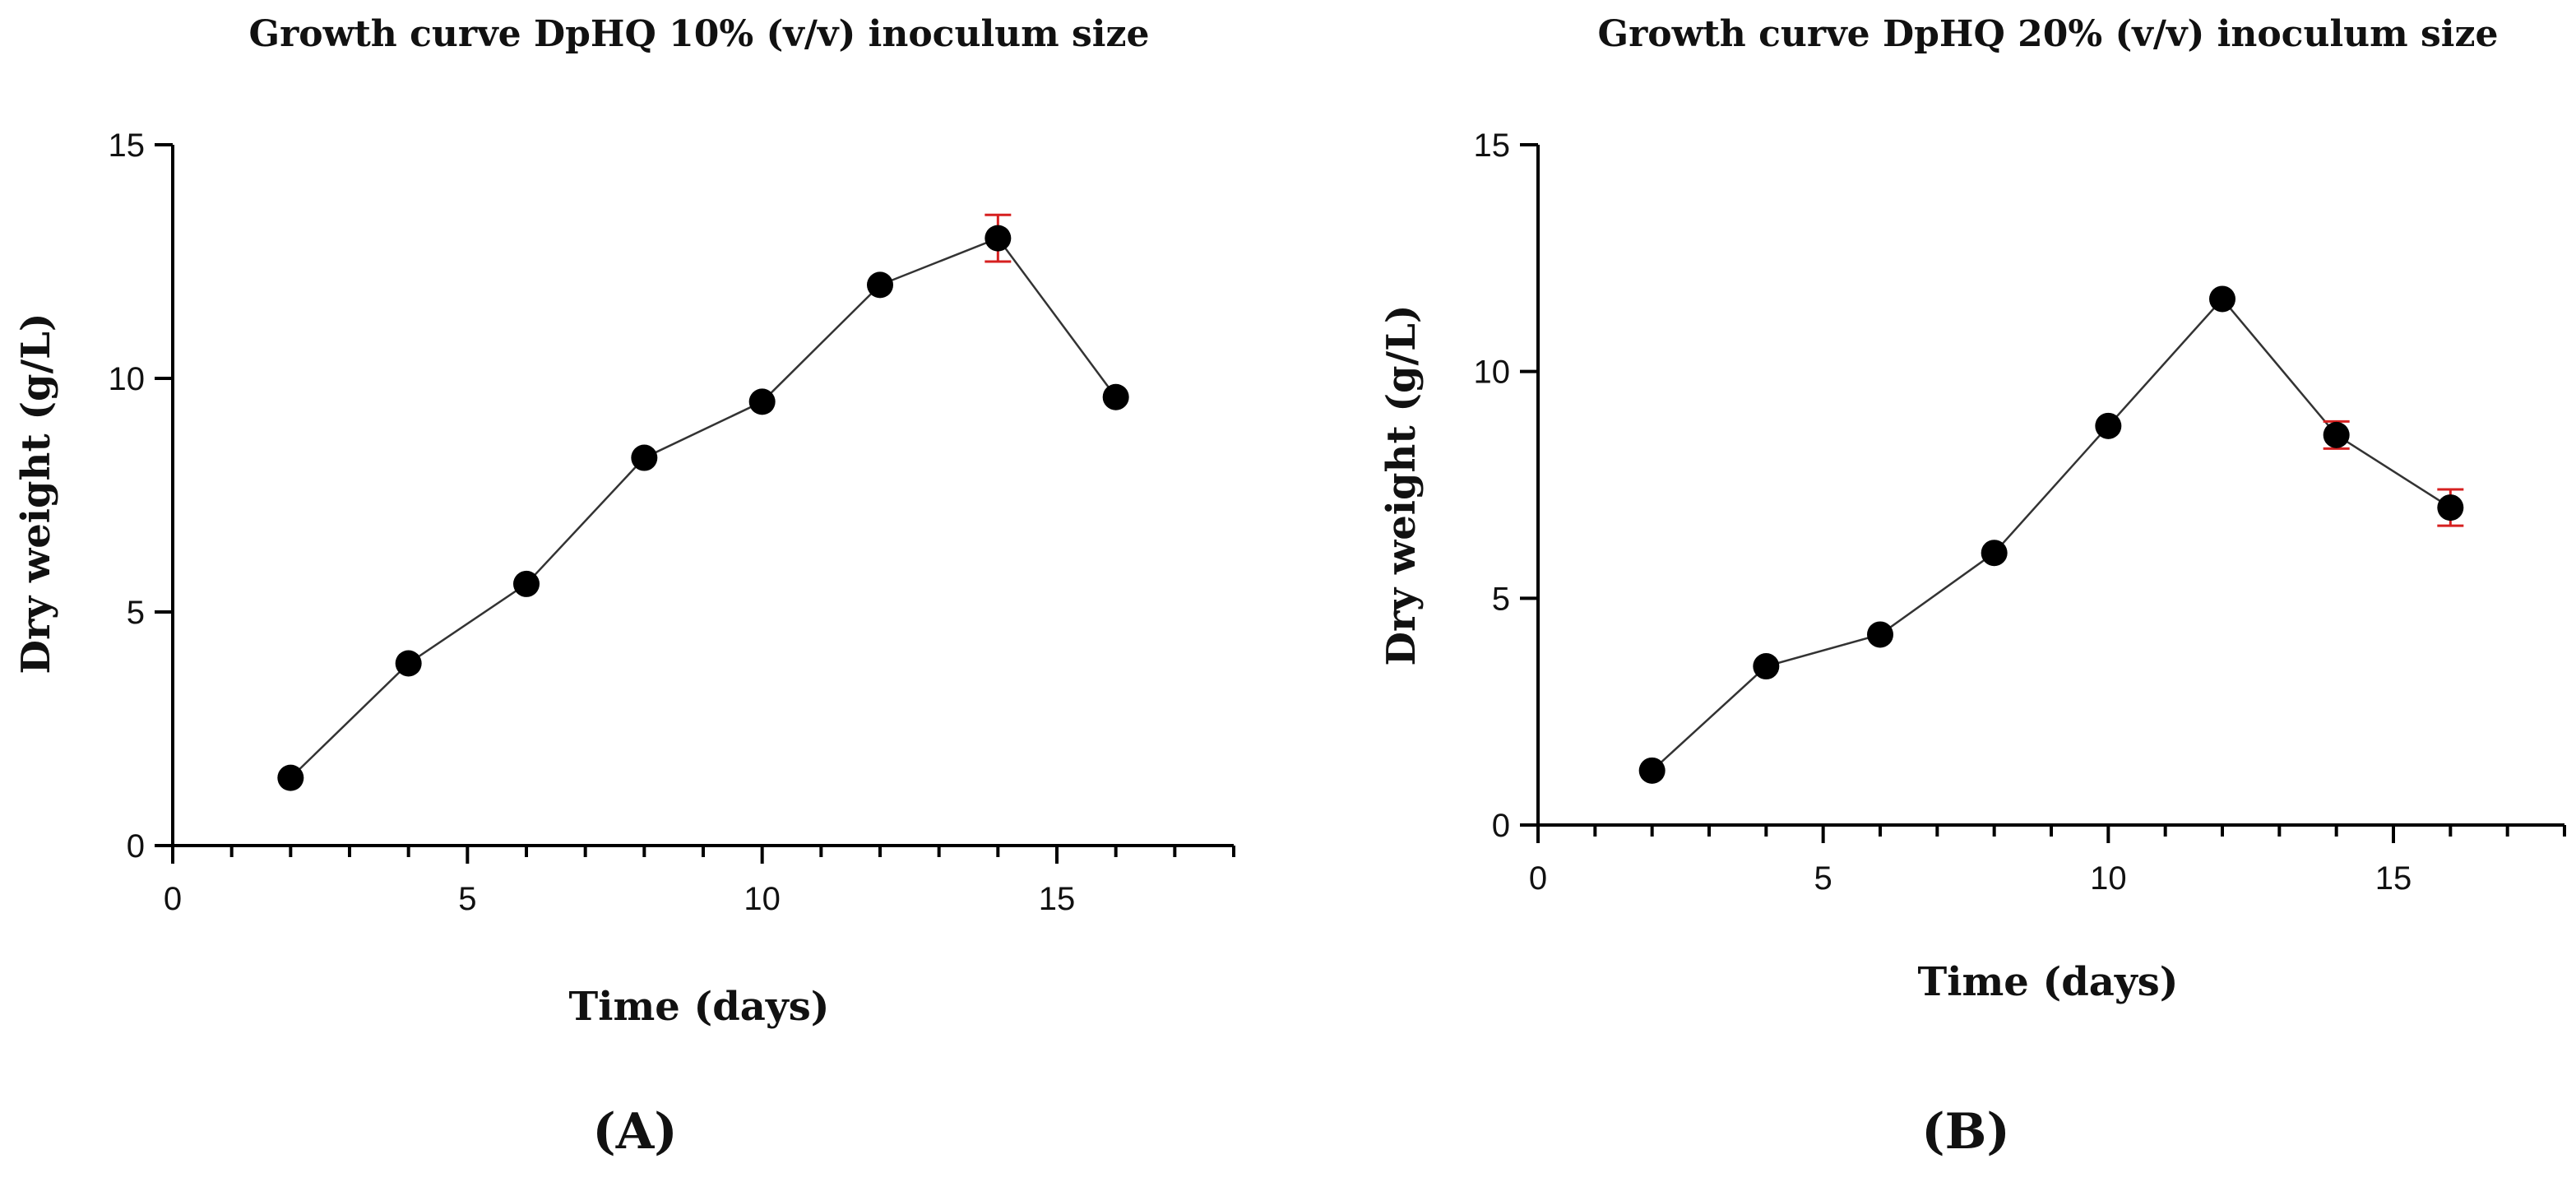 The image size is (2576, 1182). What do you see at coordinates (136, 613) in the screenshot?
I see `chart-a-y-tick-label: 5` at bounding box center [136, 613].